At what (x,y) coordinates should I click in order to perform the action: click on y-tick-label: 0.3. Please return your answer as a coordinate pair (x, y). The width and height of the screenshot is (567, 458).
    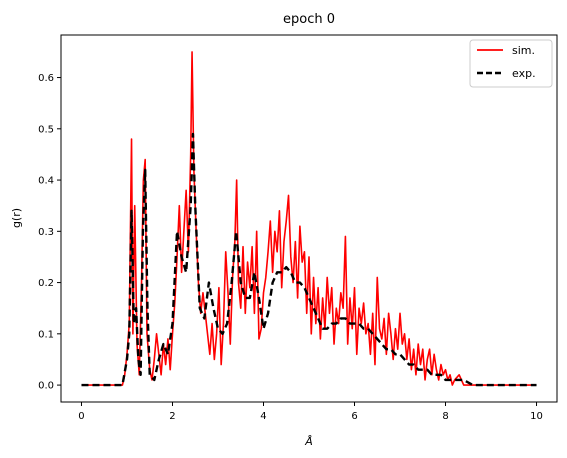
    Looking at the image, I should click on (46, 232).